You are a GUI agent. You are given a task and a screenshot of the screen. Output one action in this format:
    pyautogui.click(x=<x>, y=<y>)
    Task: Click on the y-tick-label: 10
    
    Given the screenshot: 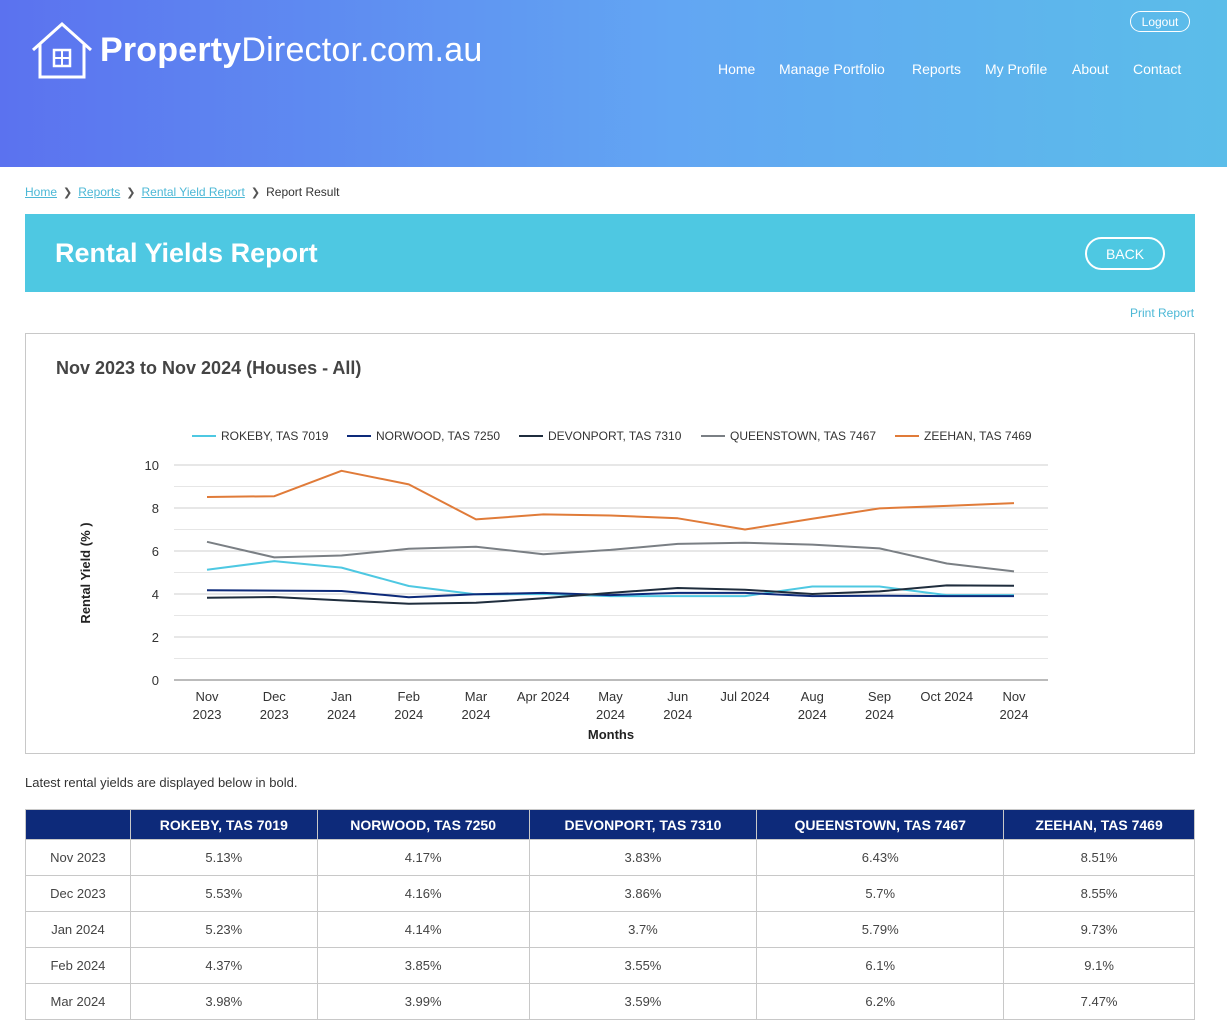 What is the action you would take?
    pyautogui.click(x=152, y=465)
    